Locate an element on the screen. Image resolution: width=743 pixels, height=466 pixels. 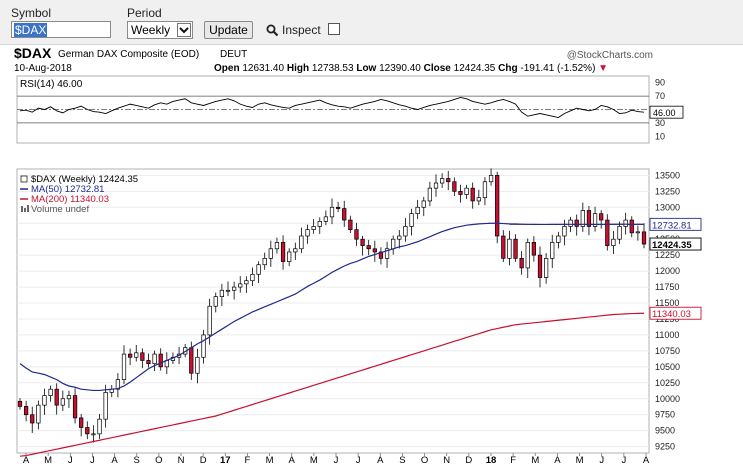
price-tick-label: 10250 is located at coordinates (667, 383).